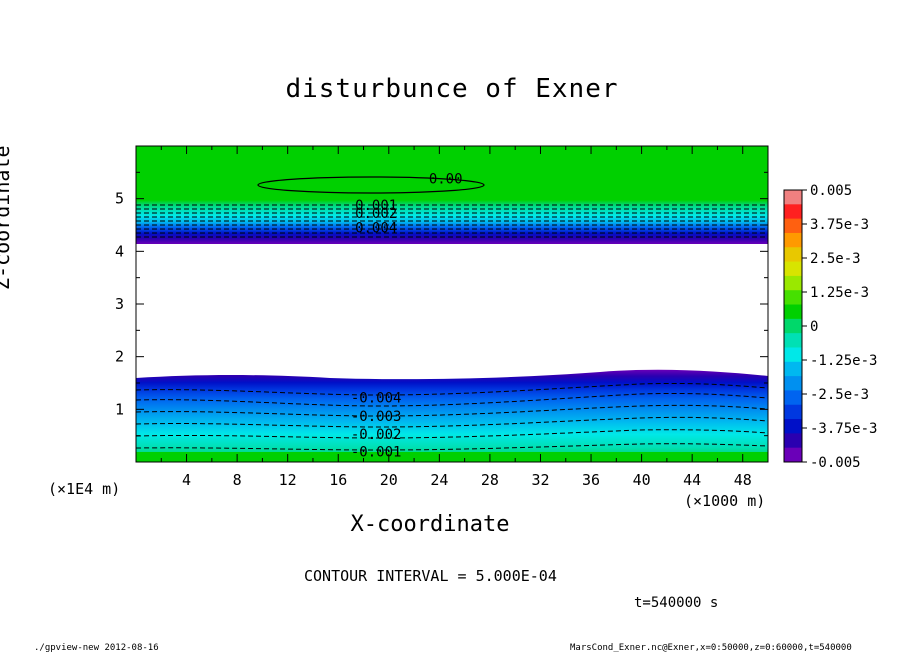 This screenshot has width=904, height=654. What do you see at coordinates (814, 327) in the screenshot?
I see `colorbar-tick-label: 0` at bounding box center [814, 327].